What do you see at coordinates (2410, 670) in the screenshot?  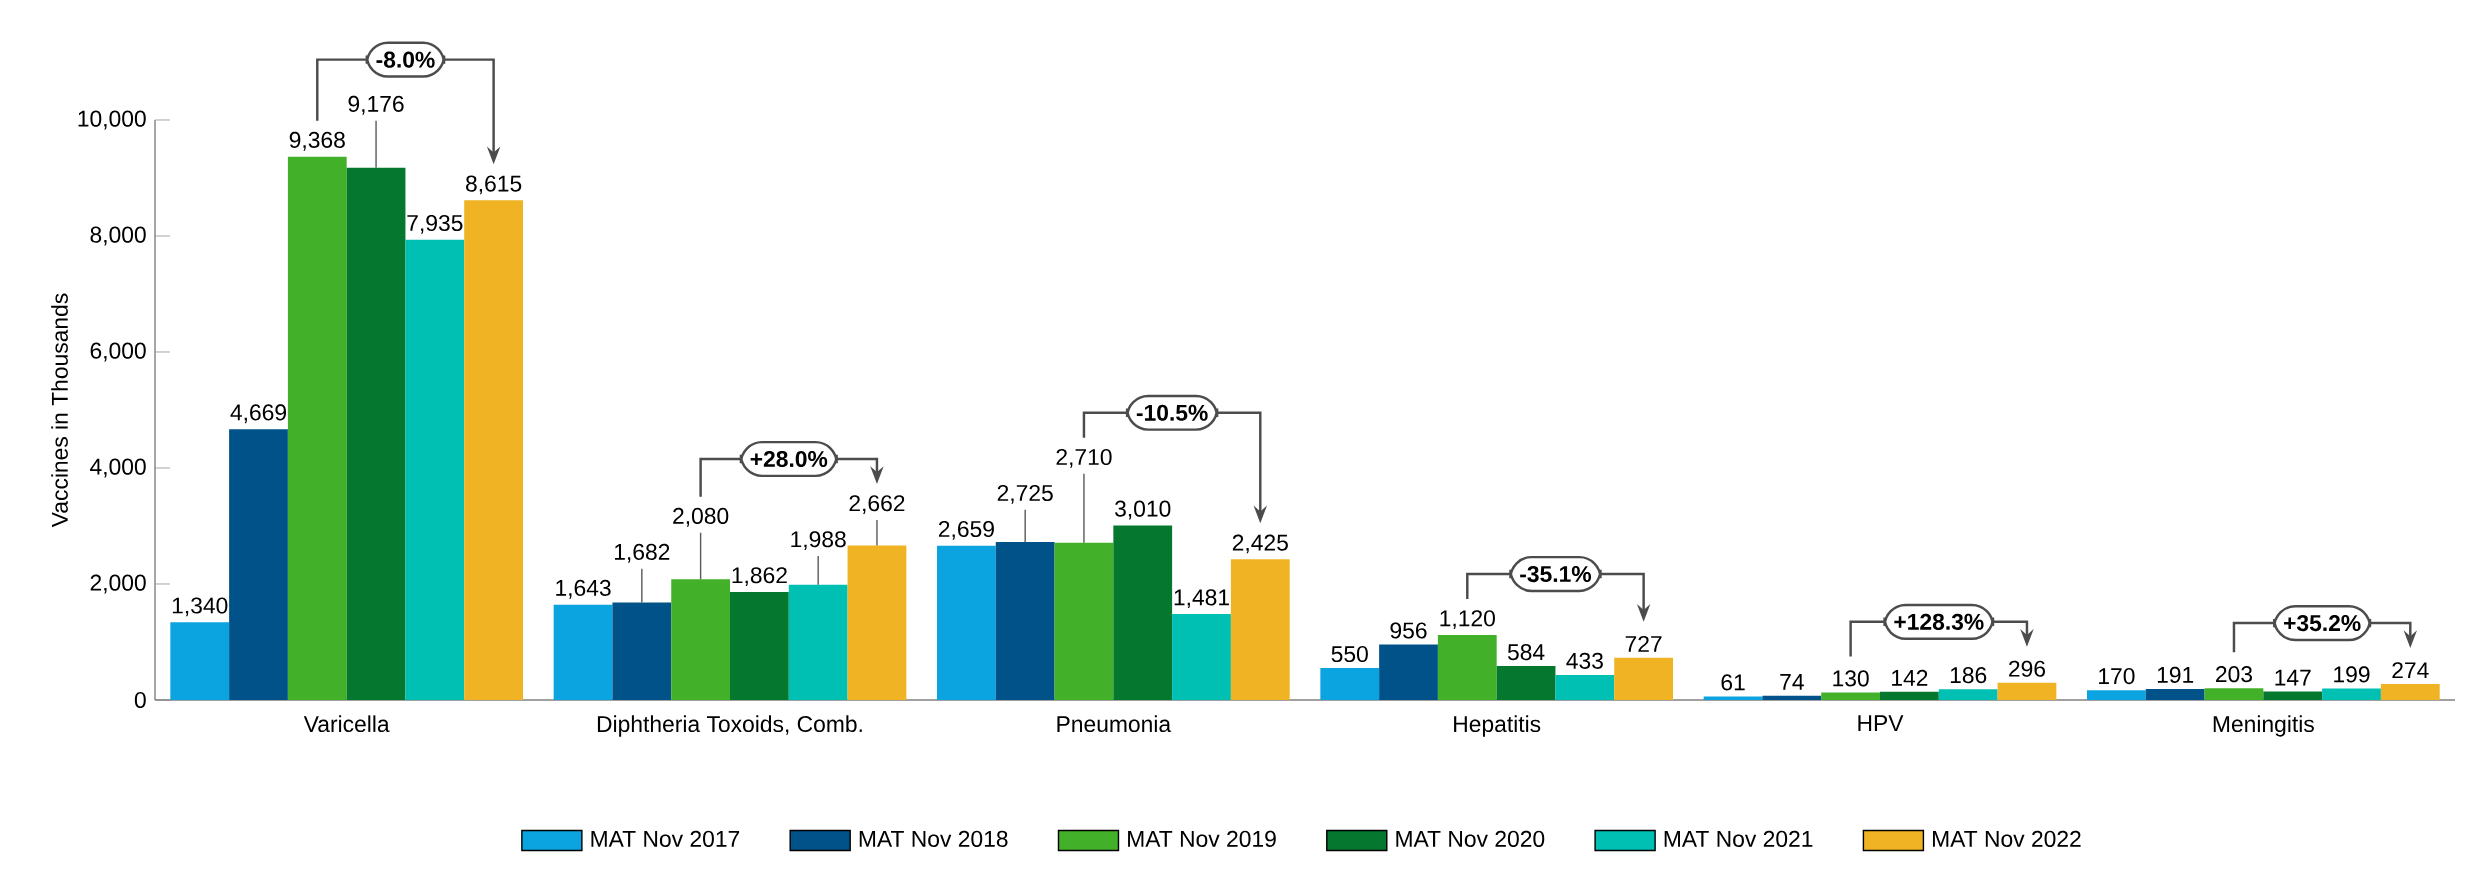 I see `data-label: 274` at bounding box center [2410, 670].